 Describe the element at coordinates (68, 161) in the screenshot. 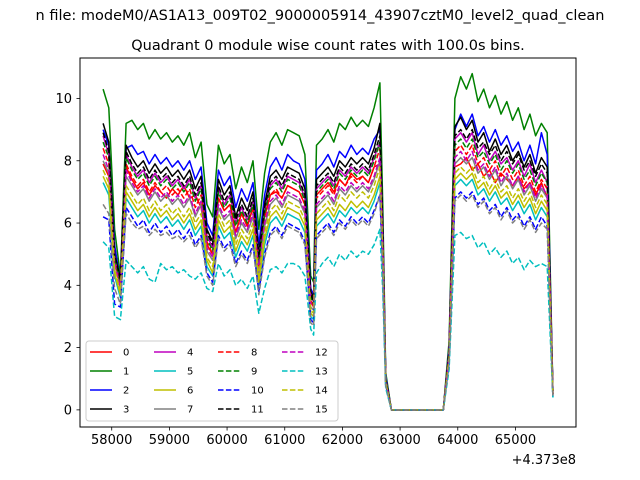

I see `y-tick-label: 8` at that location.